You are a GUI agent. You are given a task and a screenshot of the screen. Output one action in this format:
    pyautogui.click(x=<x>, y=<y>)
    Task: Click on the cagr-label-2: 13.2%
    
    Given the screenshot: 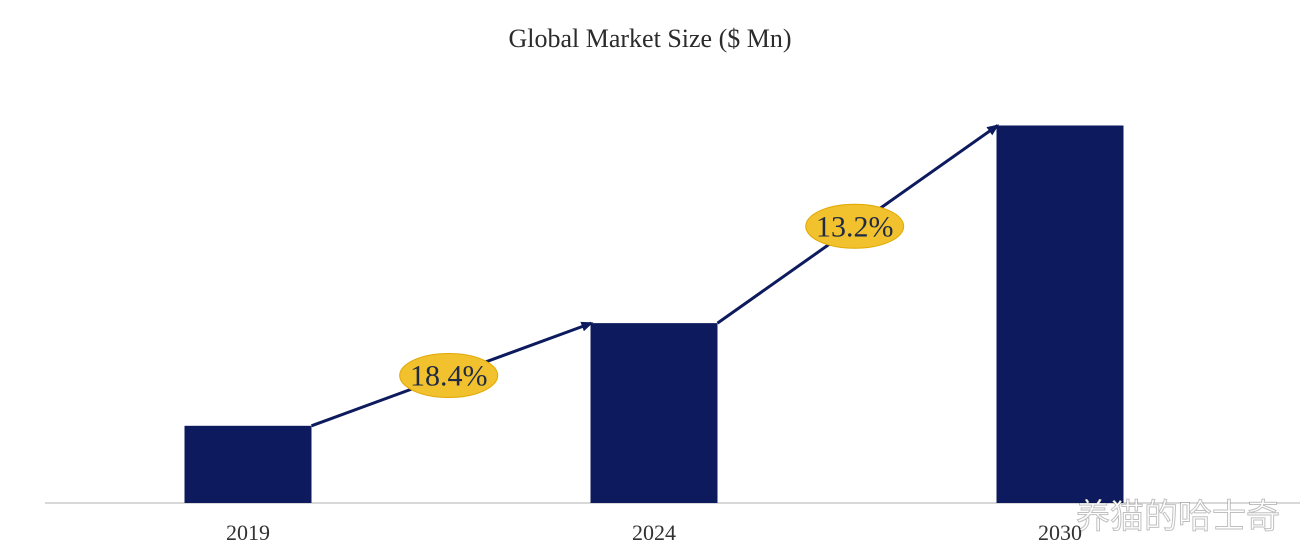 What is the action you would take?
    pyautogui.click(x=855, y=226)
    